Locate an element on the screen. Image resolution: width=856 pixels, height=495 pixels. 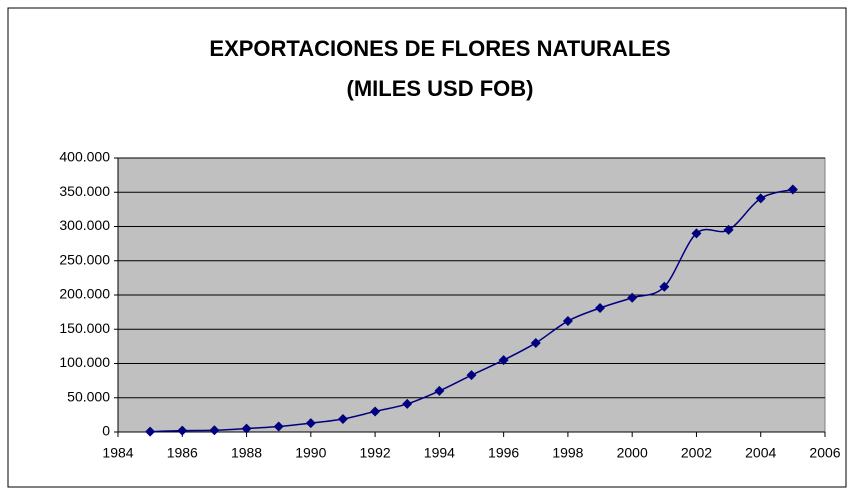
chart-subtitle: (MILES USD FOB) is located at coordinates (440, 88).